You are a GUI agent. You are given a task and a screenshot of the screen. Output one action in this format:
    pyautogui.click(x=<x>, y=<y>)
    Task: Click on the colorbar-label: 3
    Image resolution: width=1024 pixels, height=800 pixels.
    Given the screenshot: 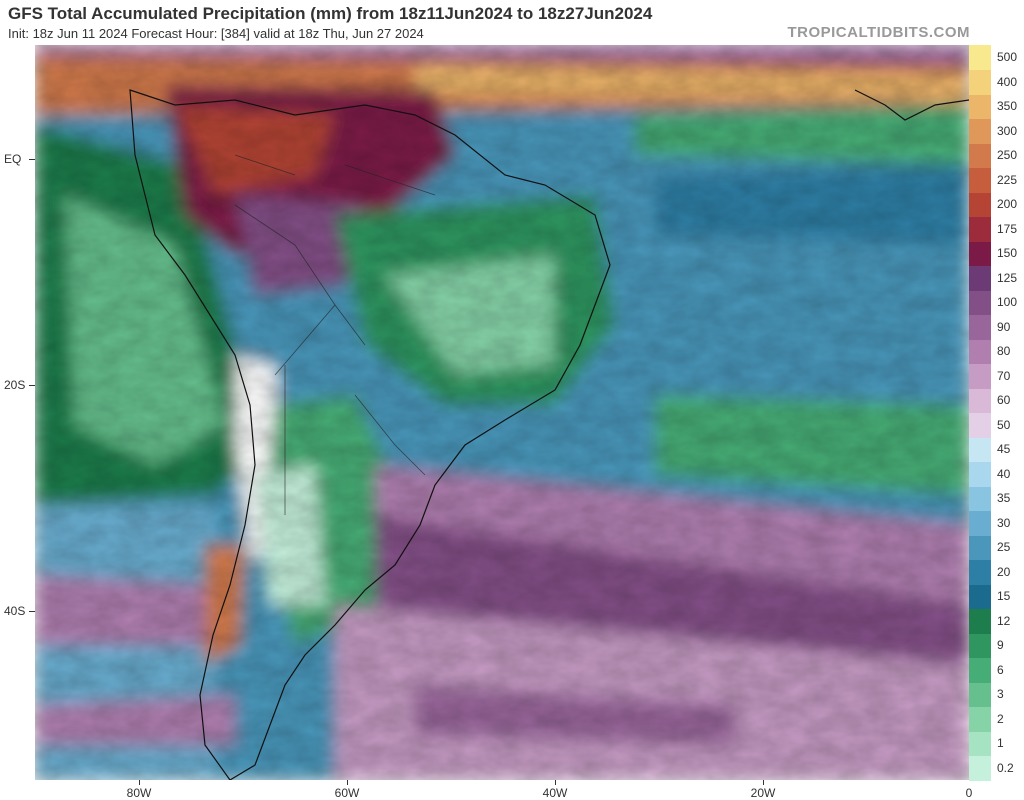 What is the action you would take?
    pyautogui.click(x=1000, y=694)
    